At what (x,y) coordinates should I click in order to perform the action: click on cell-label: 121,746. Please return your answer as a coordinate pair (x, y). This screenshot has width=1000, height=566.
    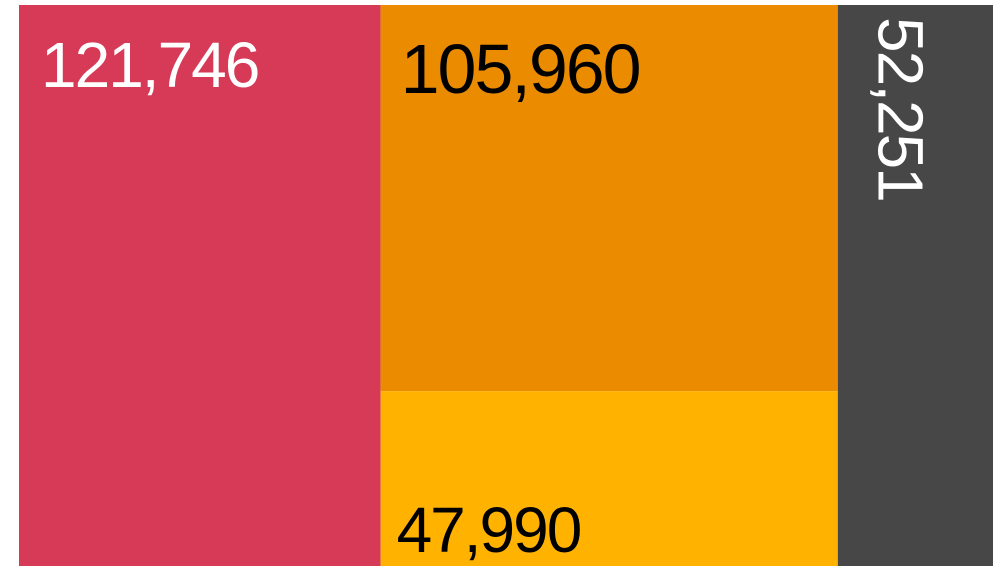
    Looking at the image, I should click on (149, 65).